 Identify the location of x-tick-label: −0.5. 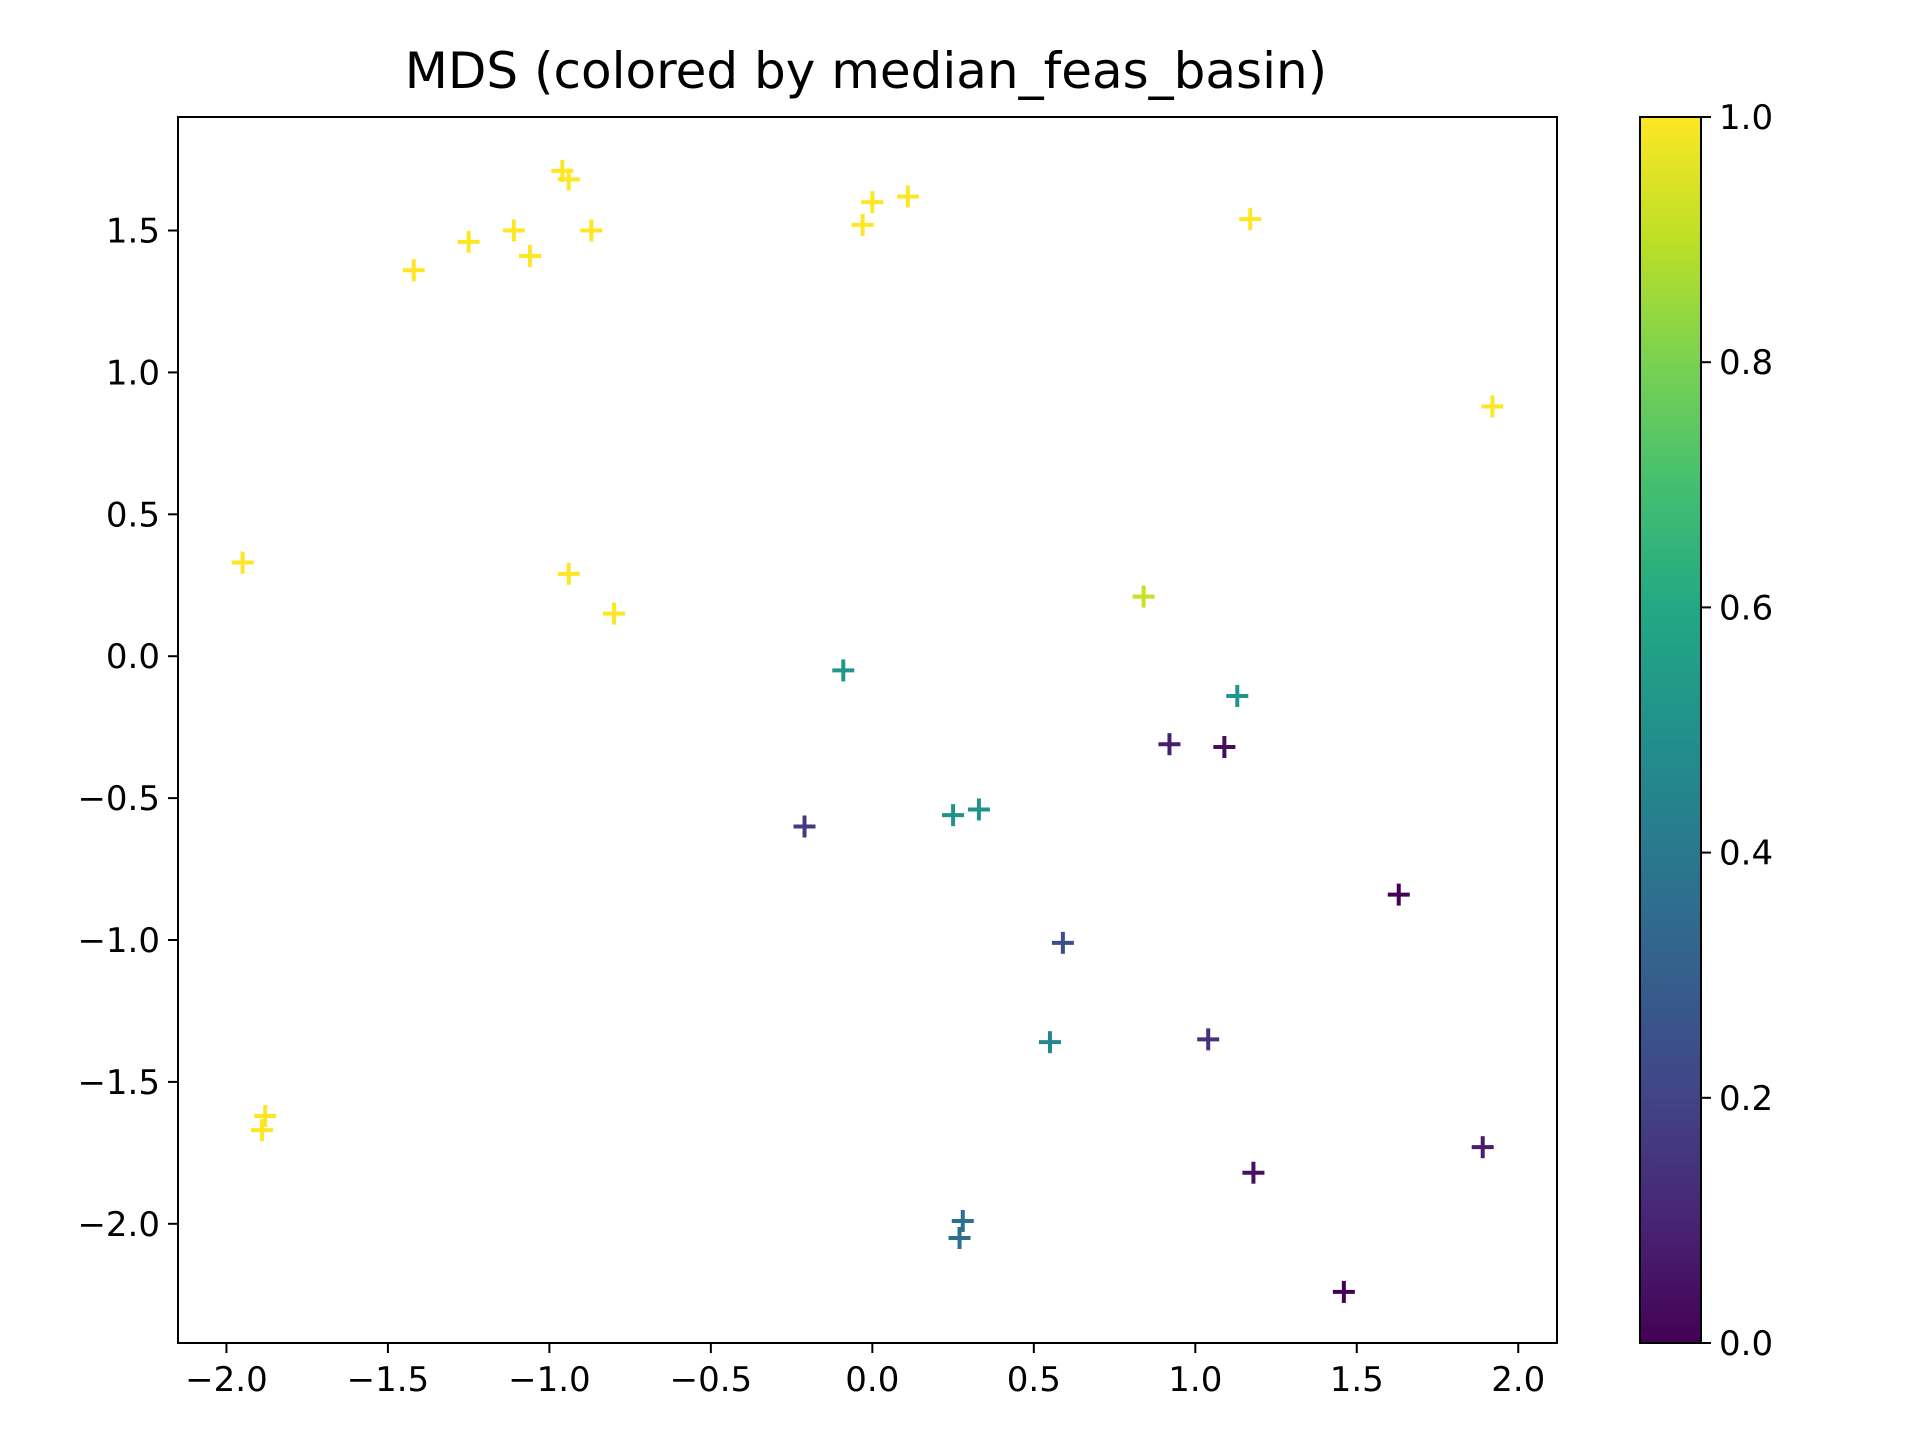
(711, 1380).